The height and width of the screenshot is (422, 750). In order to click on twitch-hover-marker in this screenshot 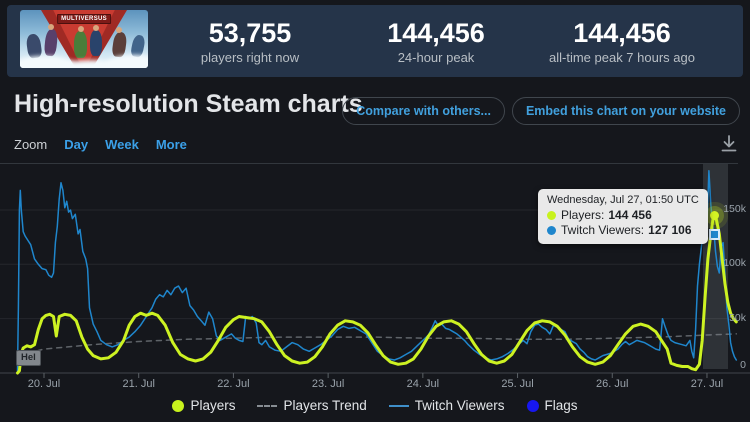, I will do `click(714, 235)`.